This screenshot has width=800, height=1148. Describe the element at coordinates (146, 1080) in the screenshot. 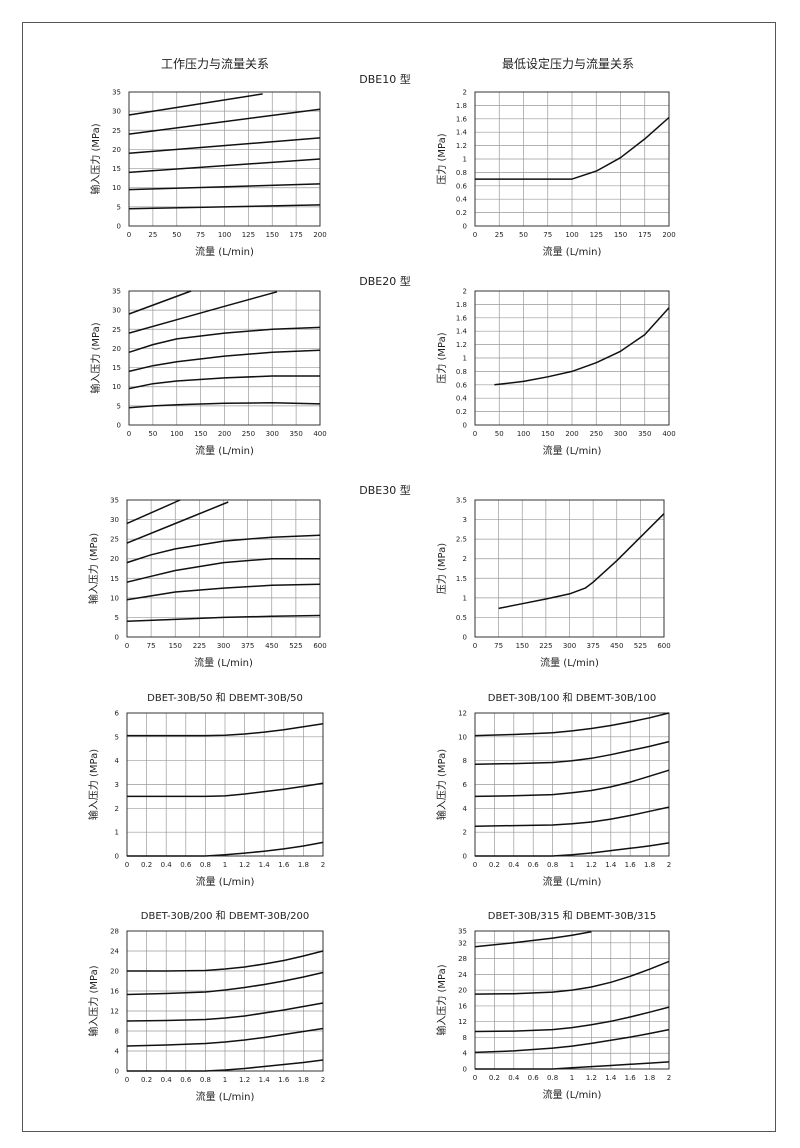

I see `dbet-200-x-tick-label: 0.2` at that location.